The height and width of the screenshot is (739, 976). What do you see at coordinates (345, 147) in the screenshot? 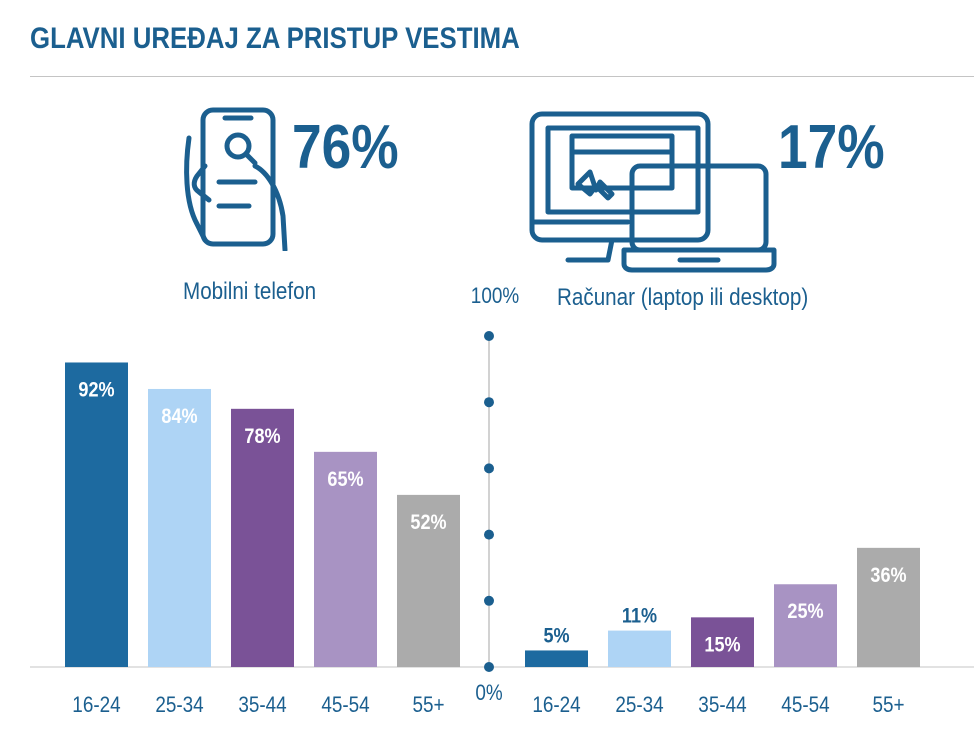
I see `mobile-percentage: 76%` at bounding box center [345, 147].